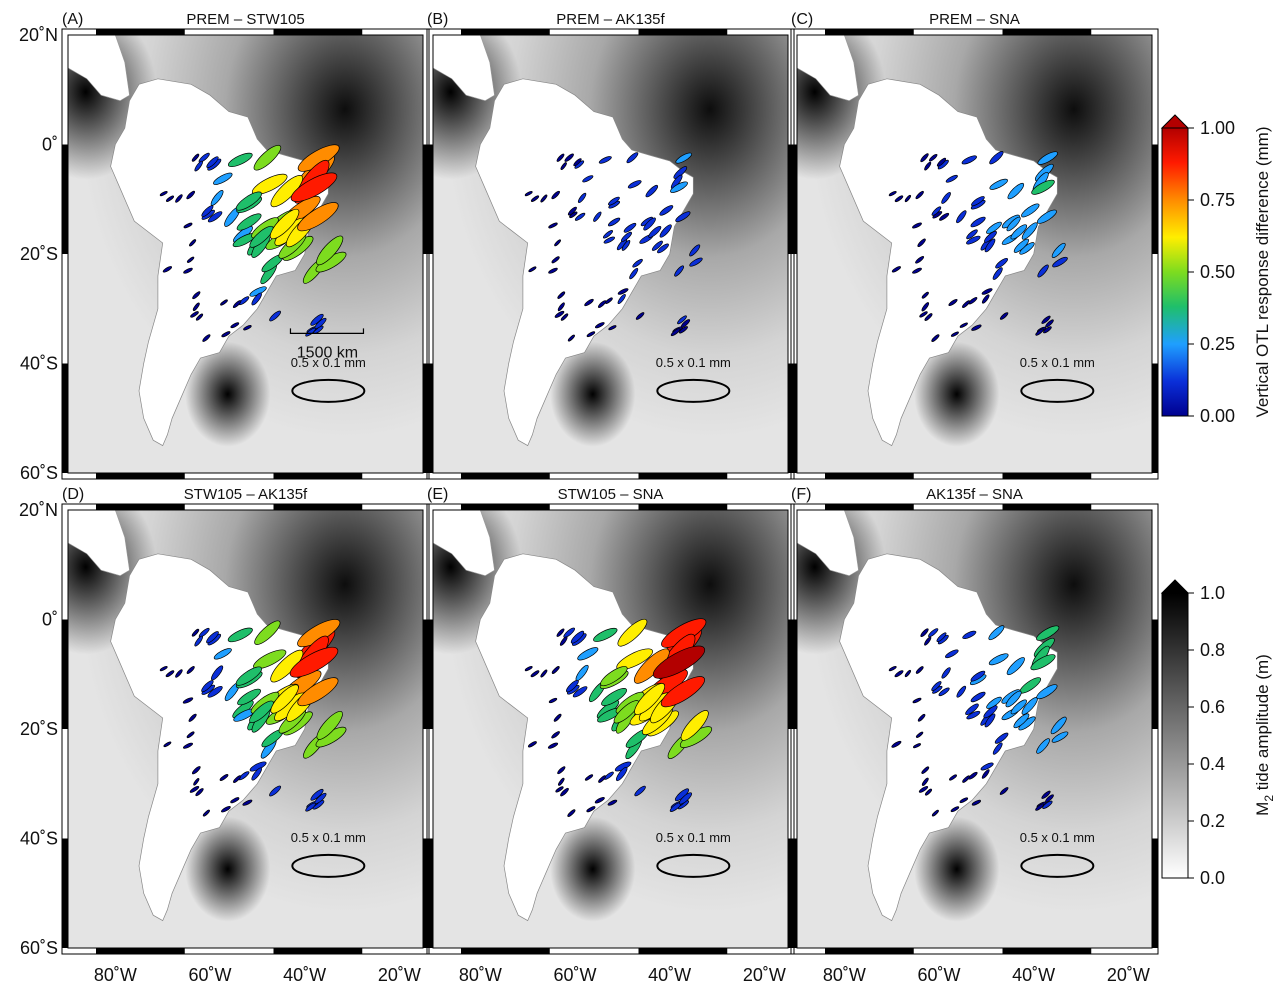  Describe the element at coordinates (1262, 271) in the screenshot. I see `otl-colorbar-label: Vertical OTL response difference (mm)` at that location.